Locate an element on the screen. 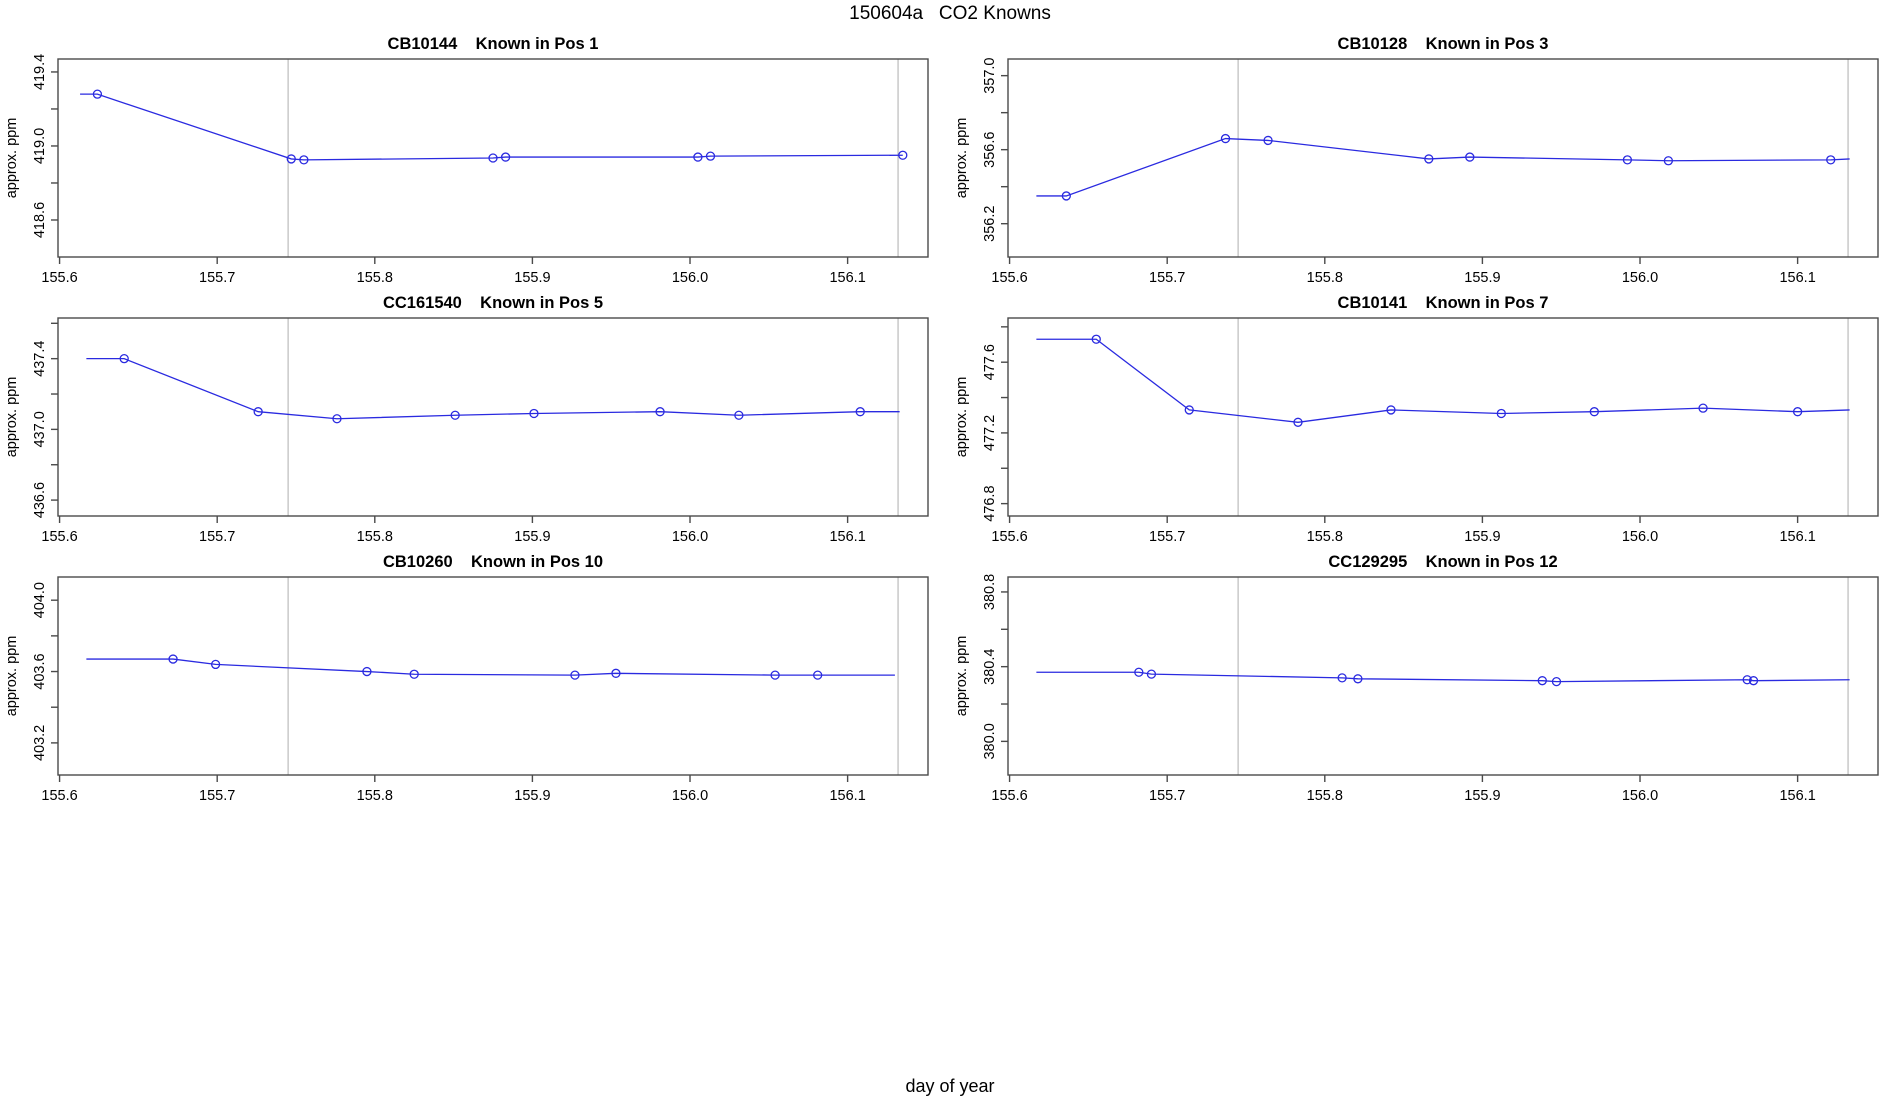  y-tick-label: 419.0 is located at coordinates (40, 146).